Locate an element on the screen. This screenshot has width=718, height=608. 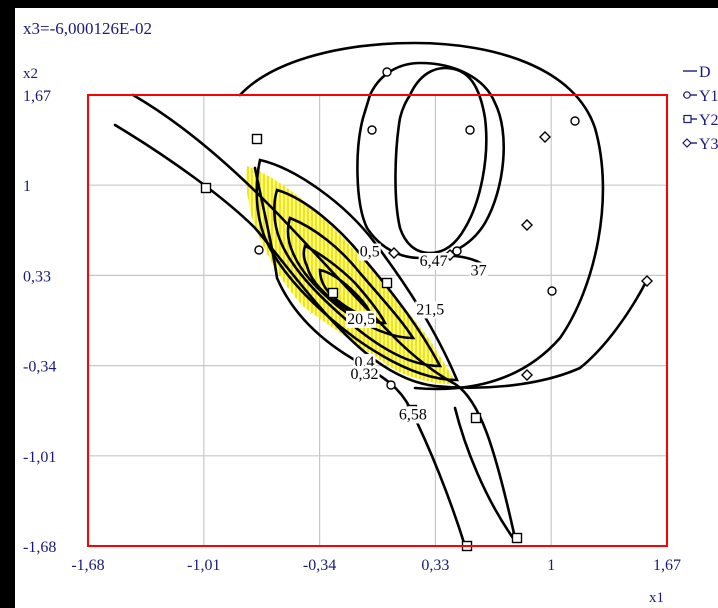
contour-label-0: 0,5 is located at coordinates (370, 252).